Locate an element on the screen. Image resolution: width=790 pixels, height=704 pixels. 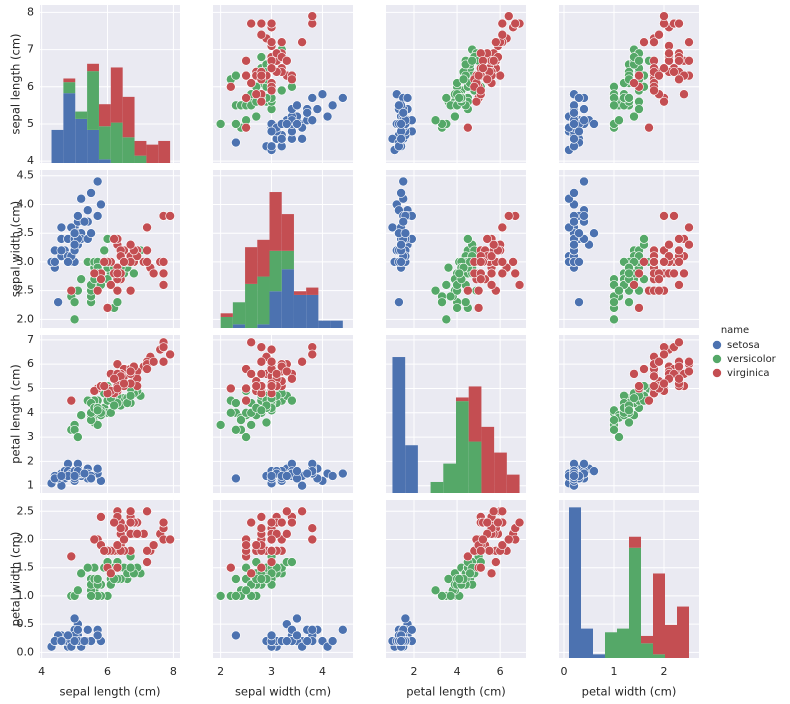
y-tick-label: 1.0 is located at coordinates (26, 595).